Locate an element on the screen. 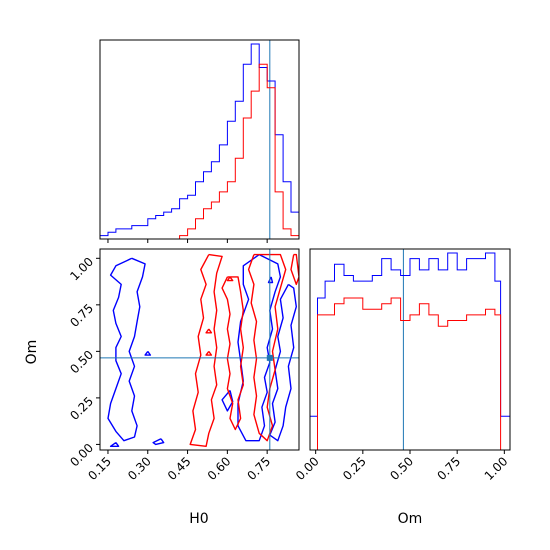 The width and height of the screenshot is (550, 550). x-tick-label: 0.60 is located at coordinates (219, 468).